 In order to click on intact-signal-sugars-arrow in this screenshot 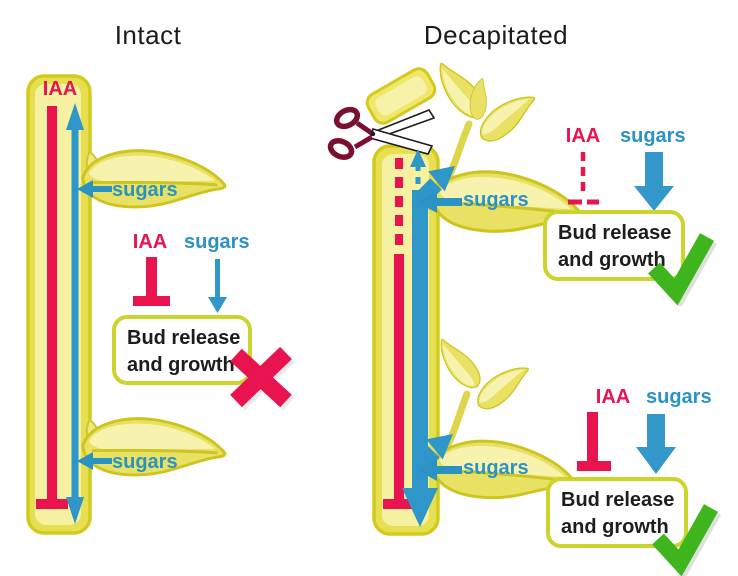, I will do `click(217, 286)`.